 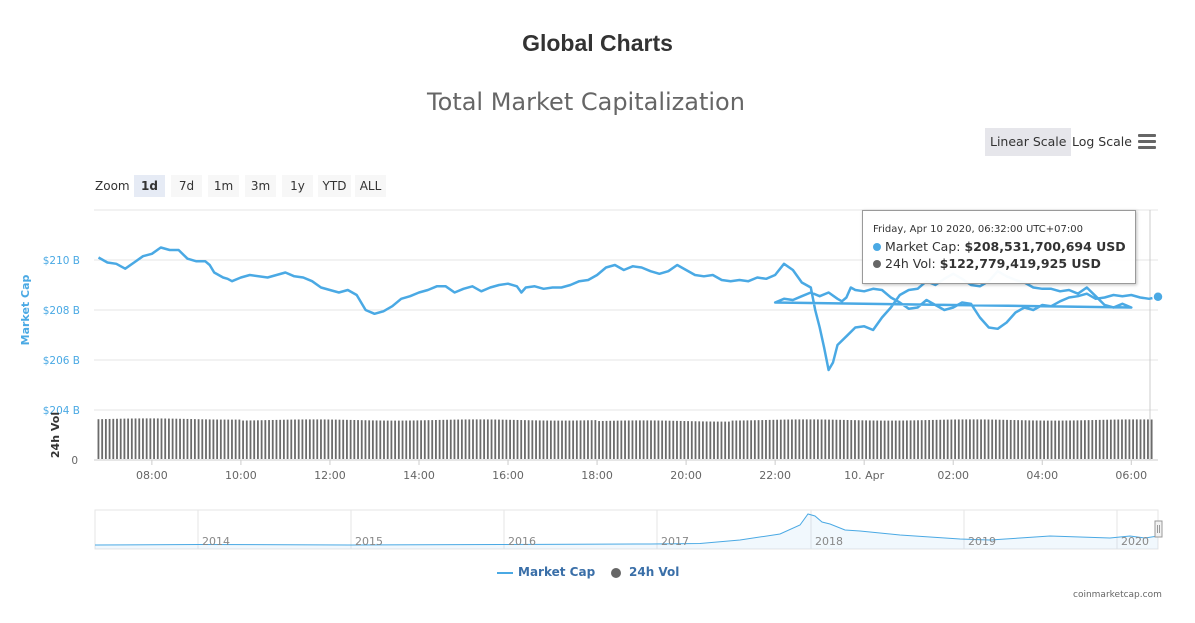 What do you see at coordinates (626, 529) in the screenshot?
I see `navigator-frame` at bounding box center [626, 529].